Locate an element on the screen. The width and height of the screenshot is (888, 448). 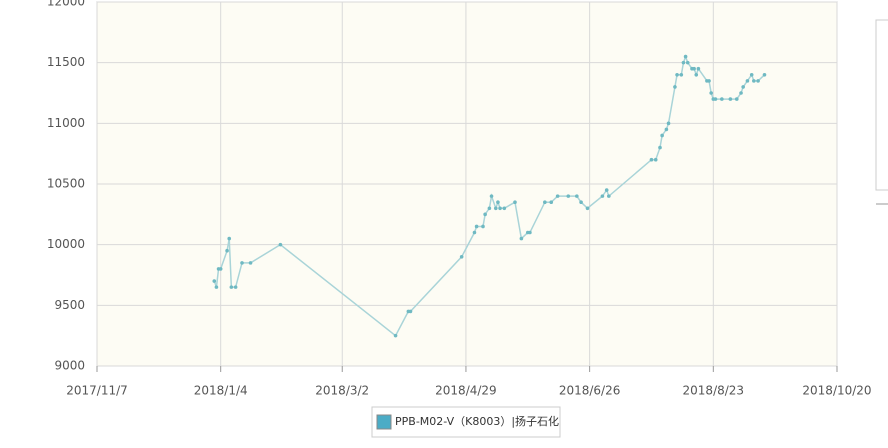
legend is located at coordinates (466, 422).